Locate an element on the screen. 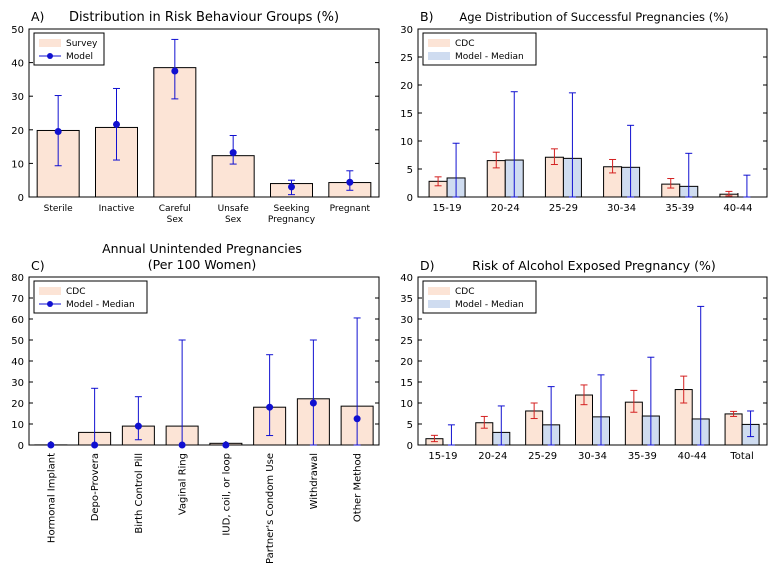 This screenshot has height=585, width=778. x-tick-label: IUD, coil, or loop is located at coordinates (226, 494).